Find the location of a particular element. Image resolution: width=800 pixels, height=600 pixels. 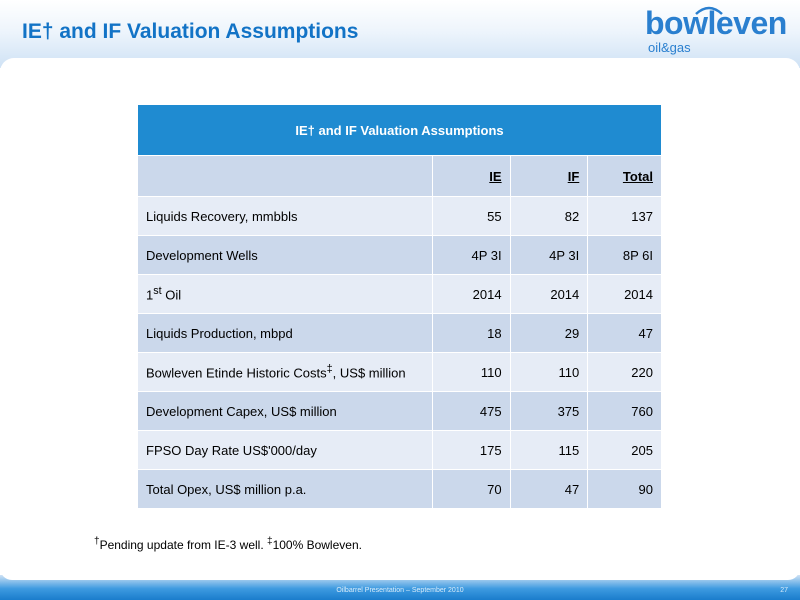

cell-ie: 2014 is located at coordinates (471, 294).